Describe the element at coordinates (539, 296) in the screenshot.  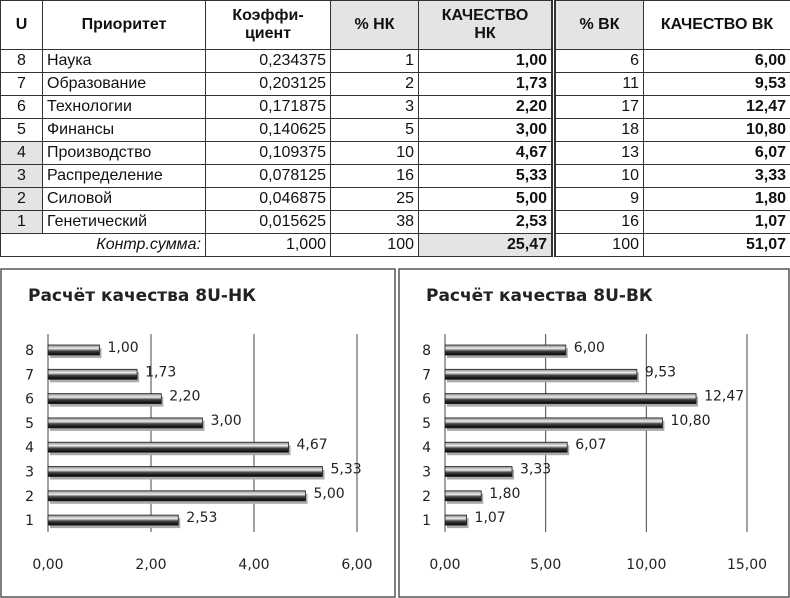
I see `chart-title: Расчёт качества 8U-ВК` at that location.